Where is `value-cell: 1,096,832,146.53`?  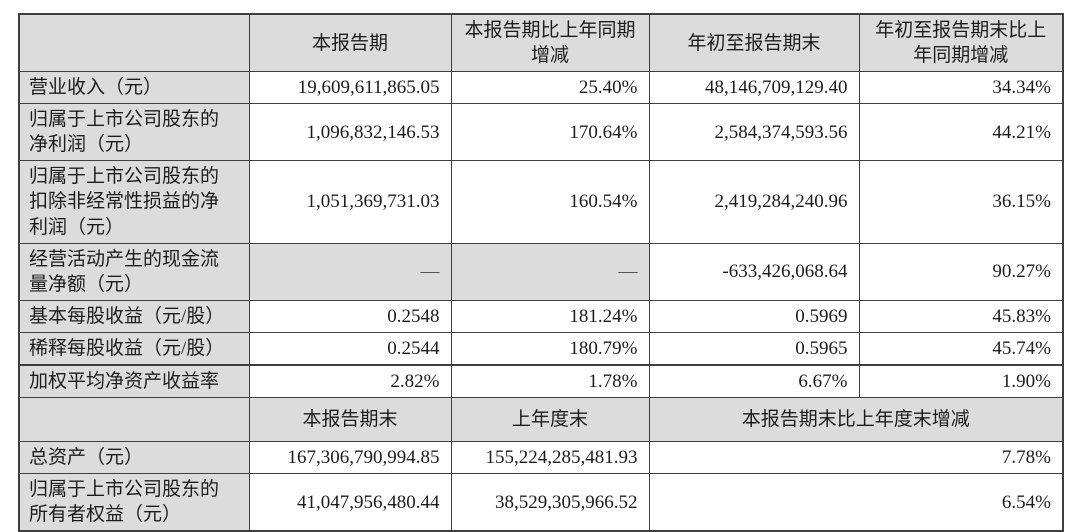 value-cell: 1,096,832,146.53 is located at coordinates (350, 132).